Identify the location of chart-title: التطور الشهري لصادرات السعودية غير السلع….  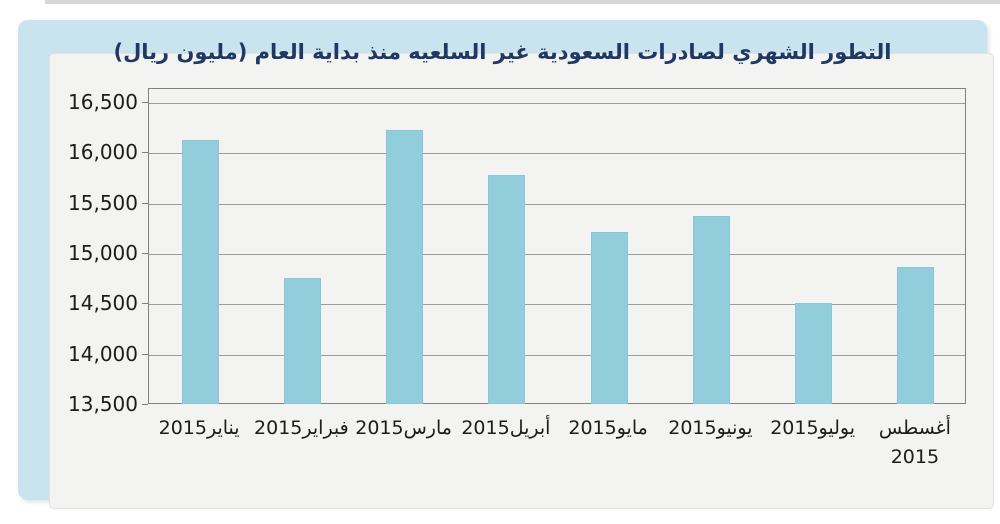
(502, 52).